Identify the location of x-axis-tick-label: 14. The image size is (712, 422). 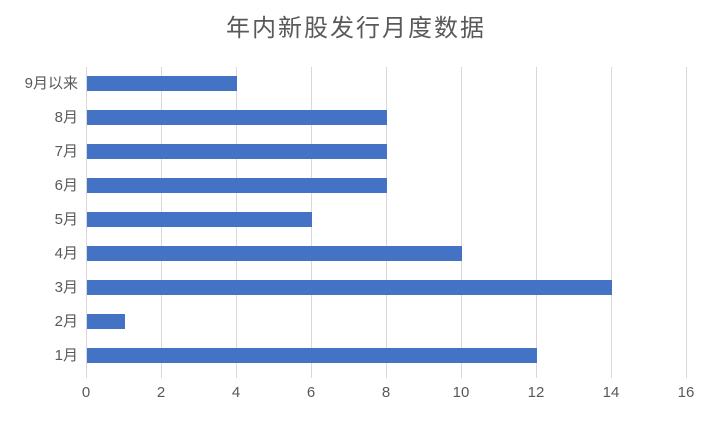
(611, 392).